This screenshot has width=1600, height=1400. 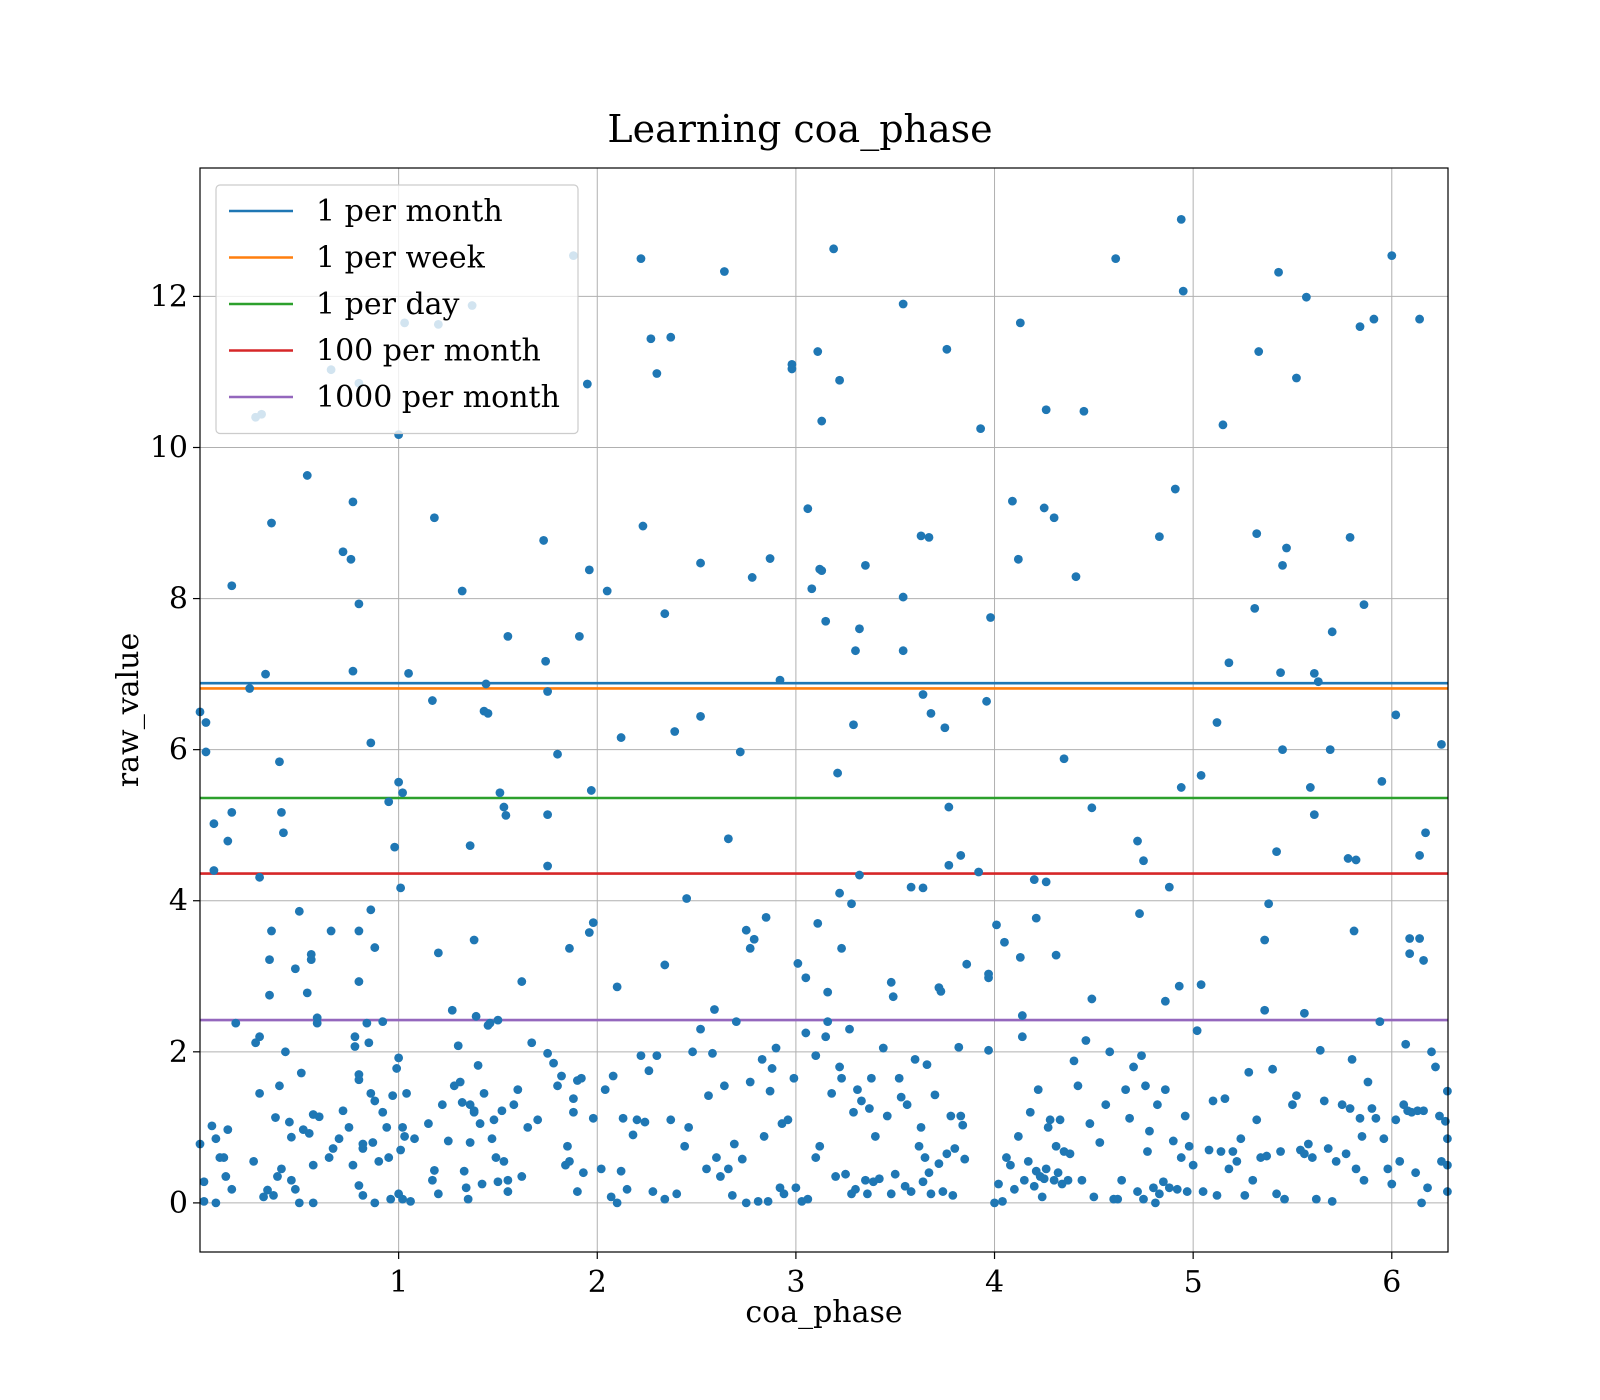 I want to click on y-tick-label: 8, so click(x=178, y=599).